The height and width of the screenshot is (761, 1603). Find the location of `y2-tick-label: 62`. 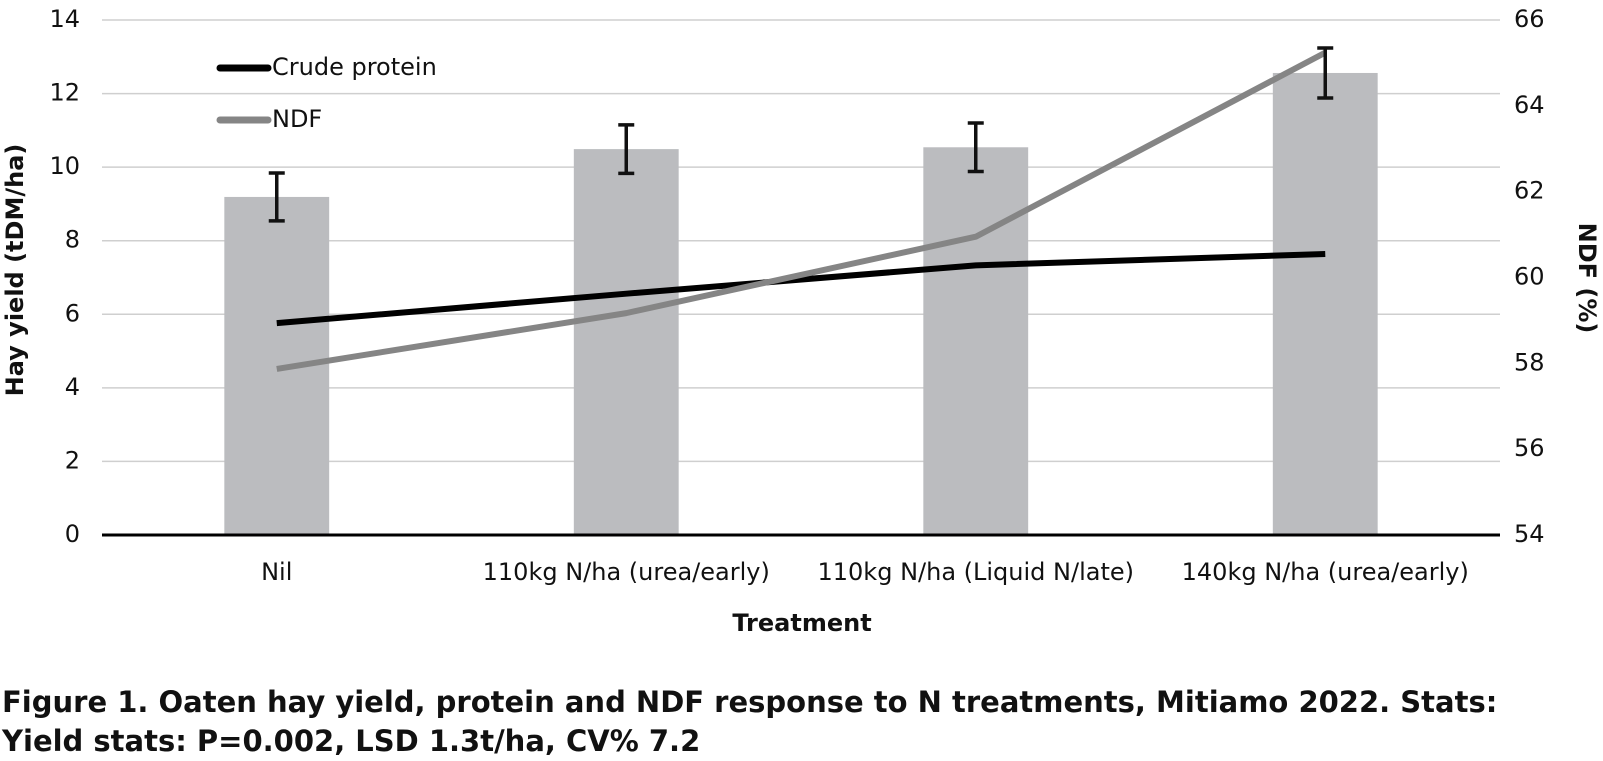

y2-tick-label: 62 is located at coordinates (1529, 191).